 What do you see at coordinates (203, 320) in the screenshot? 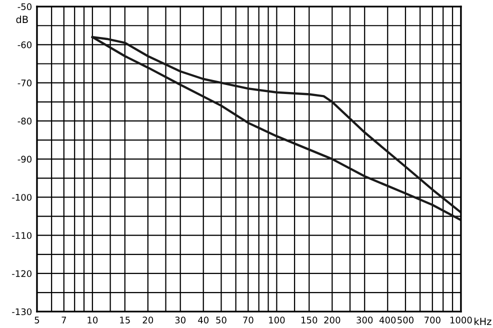
I see `x-tick-label: 40` at bounding box center [203, 320].